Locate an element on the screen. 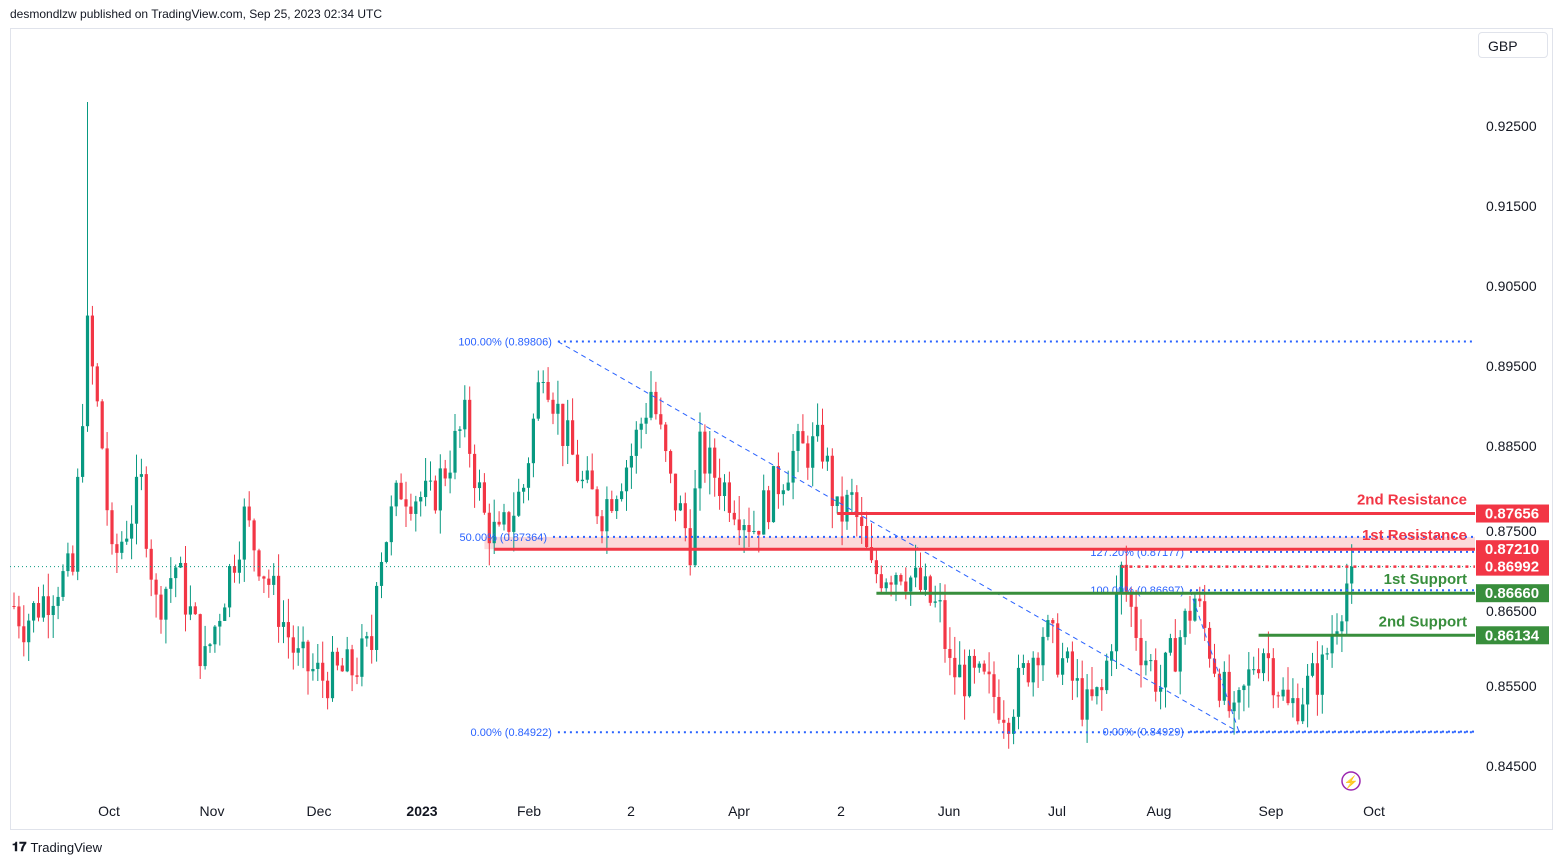  x-tick-label: 2023 is located at coordinates (421, 811).